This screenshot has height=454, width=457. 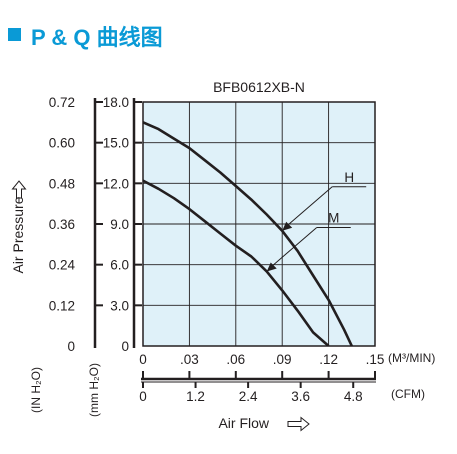 I want to click on x2-tick-label: 0, so click(x=143, y=396).